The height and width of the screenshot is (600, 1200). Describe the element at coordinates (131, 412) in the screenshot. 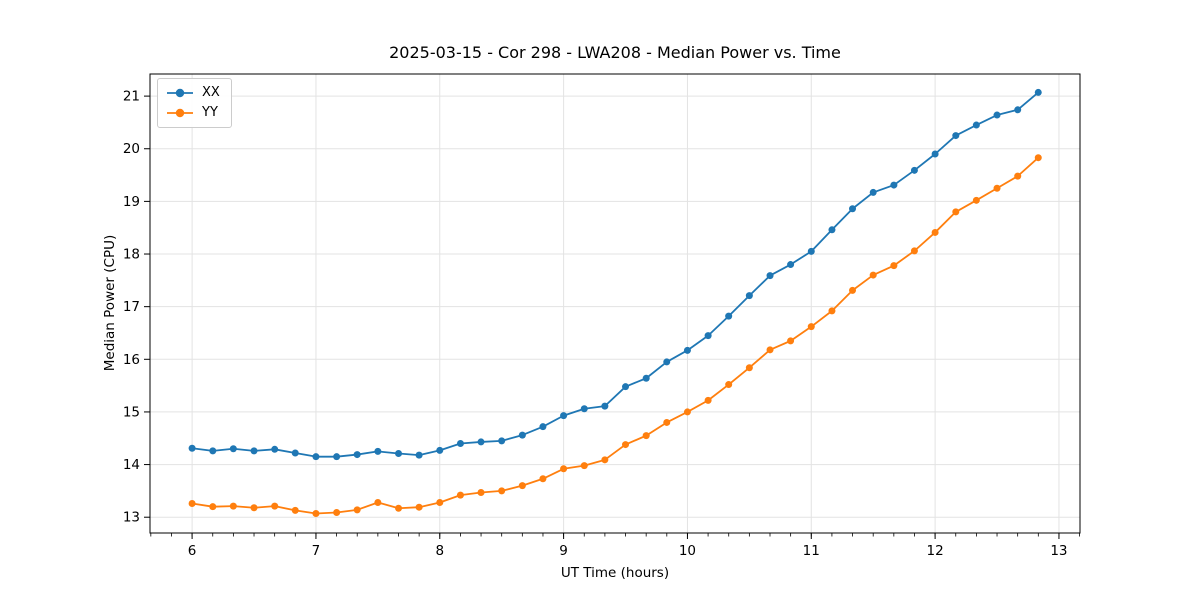

I see `svg-text: 15` at that location.